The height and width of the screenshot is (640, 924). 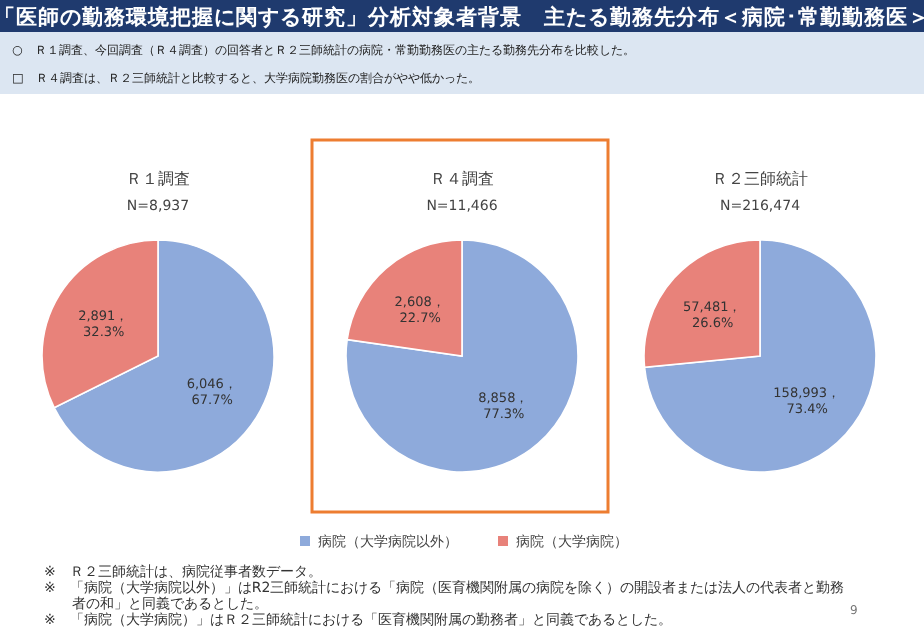 What do you see at coordinates (462, 179) in the screenshot?
I see `chart-title: Ｒ４調査` at bounding box center [462, 179].